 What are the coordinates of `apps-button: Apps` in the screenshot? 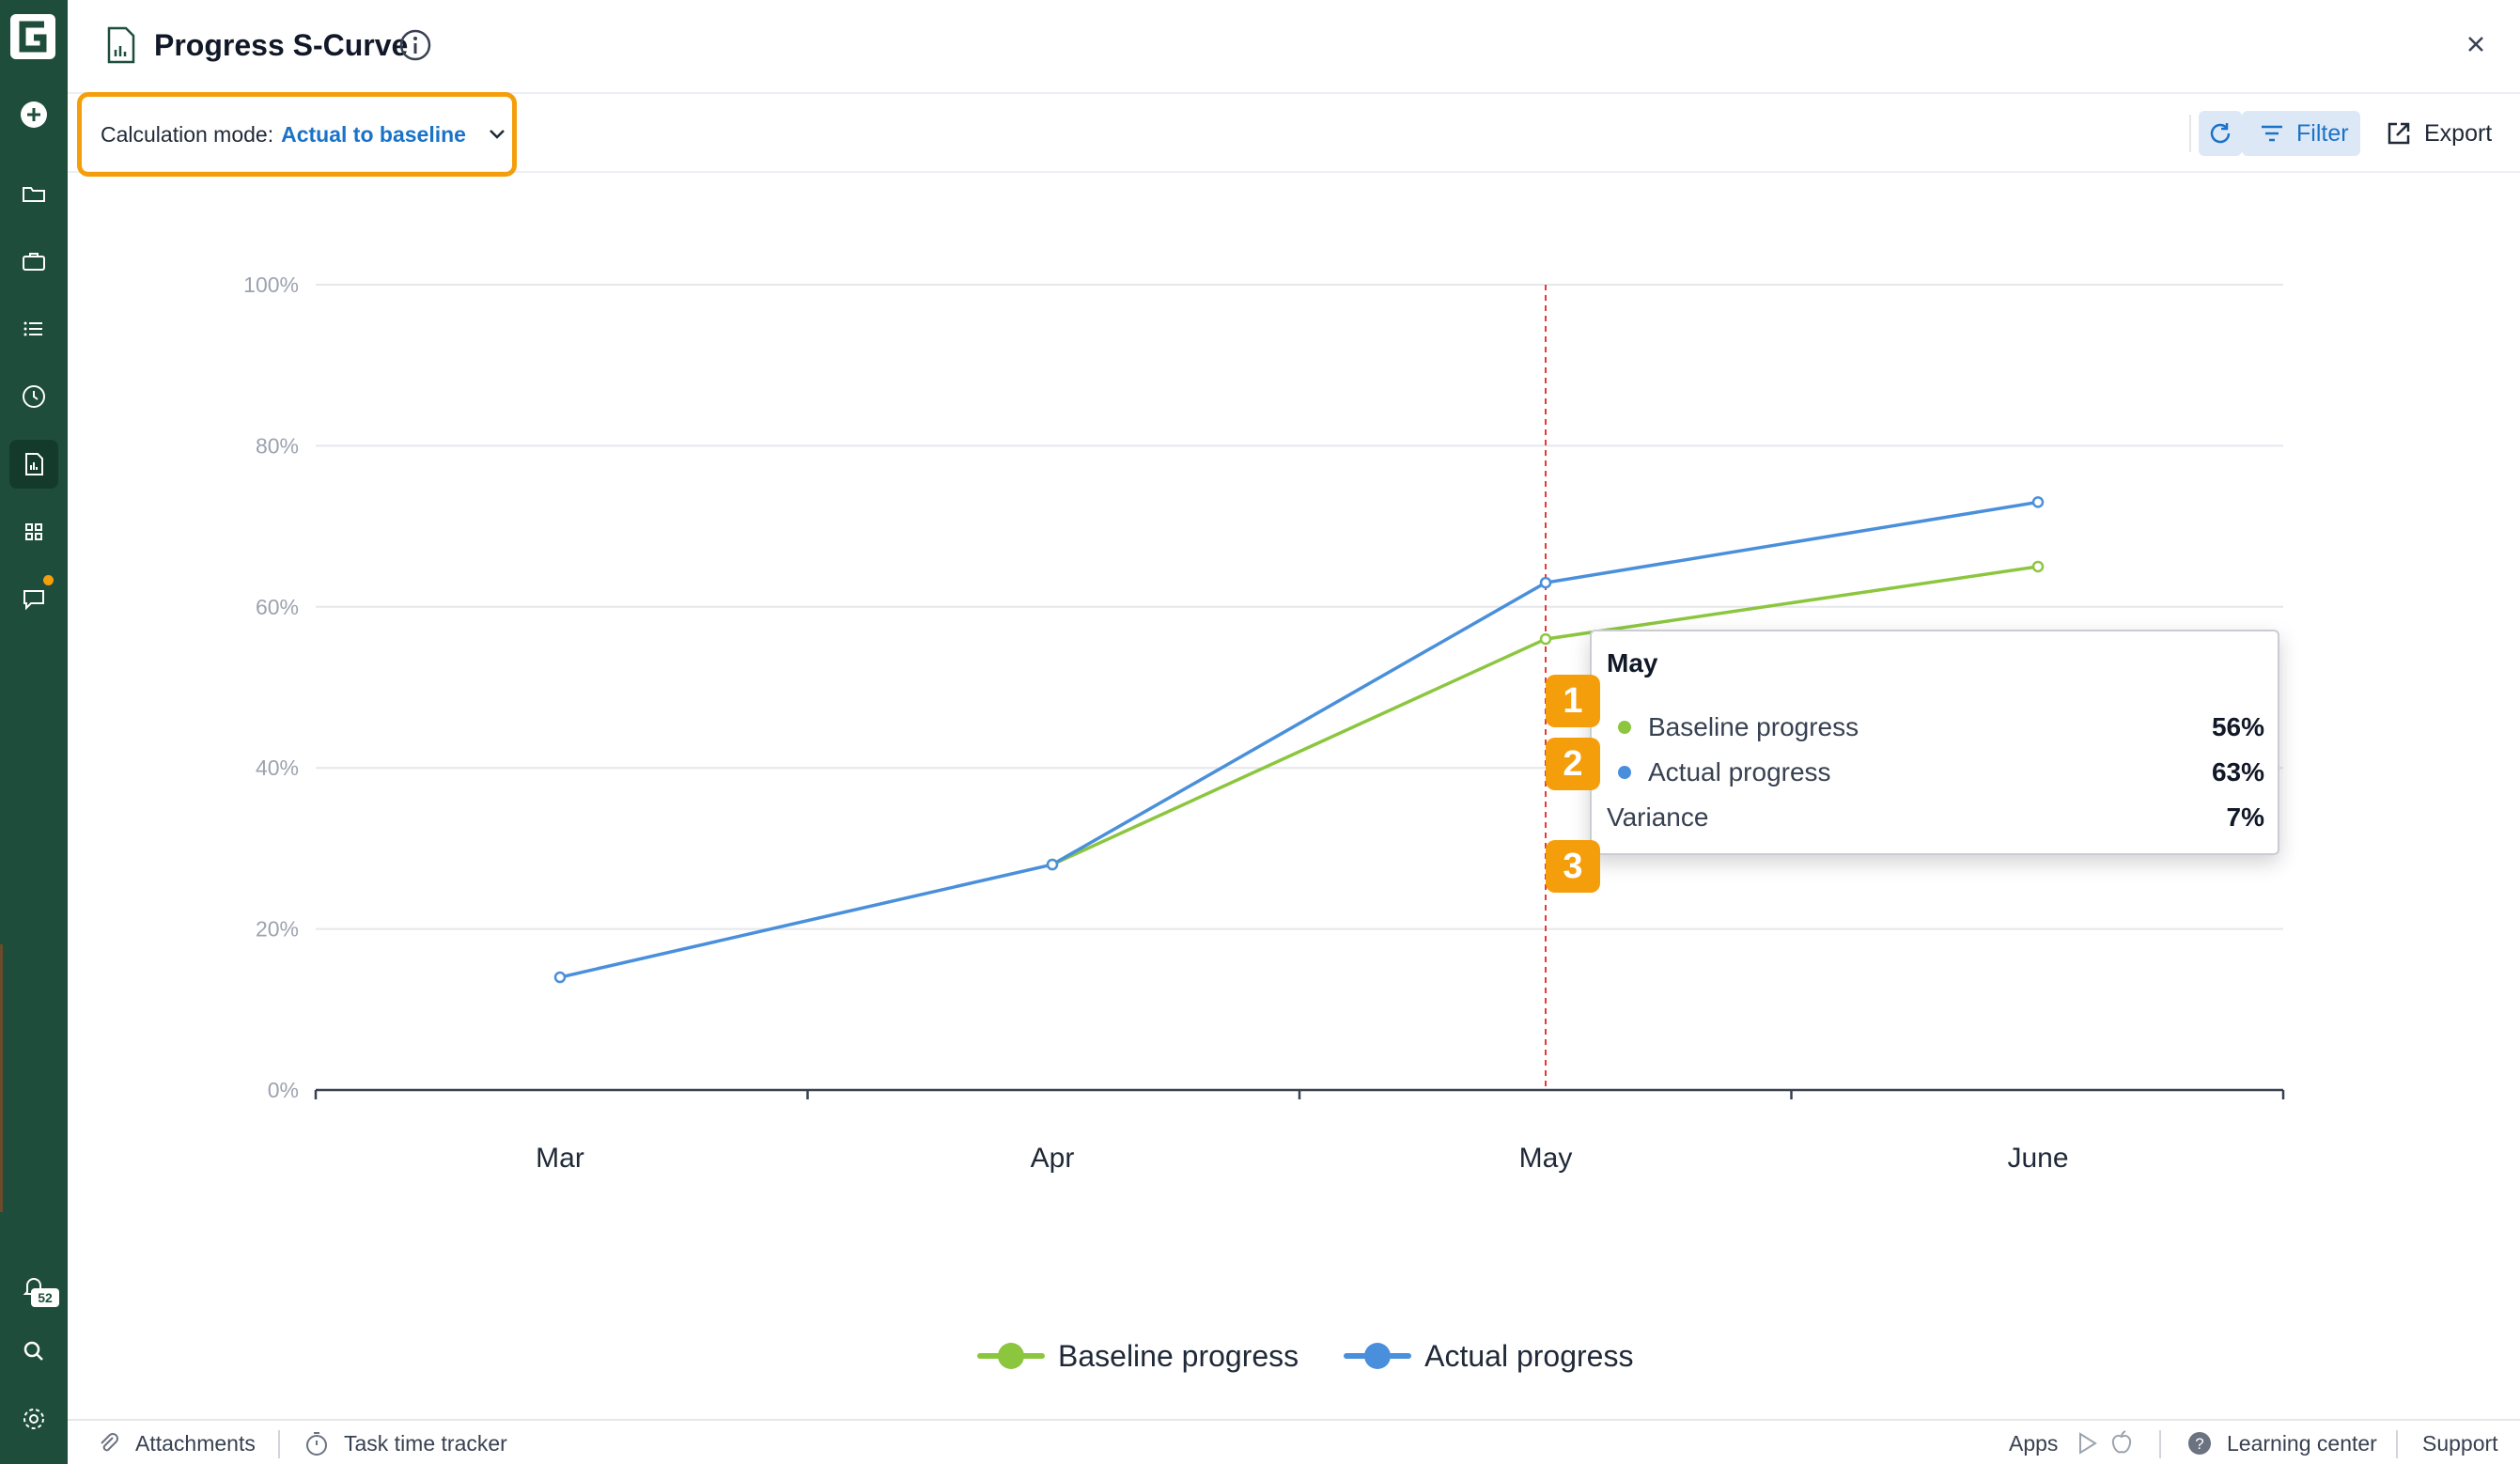 It's located at (2033, 1443).